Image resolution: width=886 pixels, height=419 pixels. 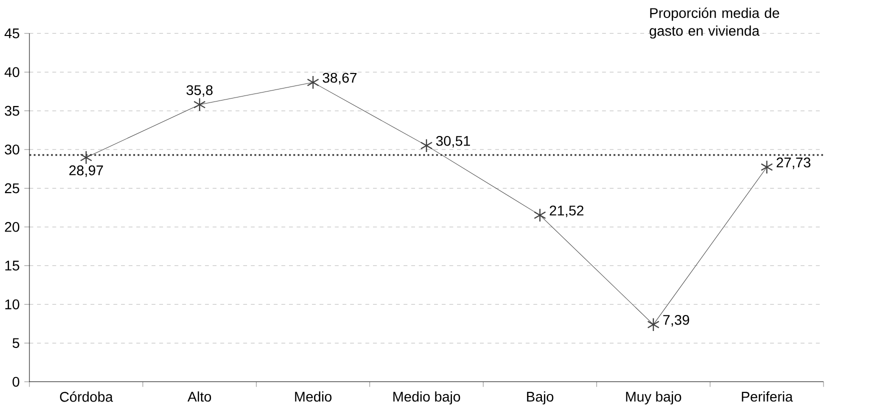 I want to click on y-tick-label: 35, so click(x=12, y=111).